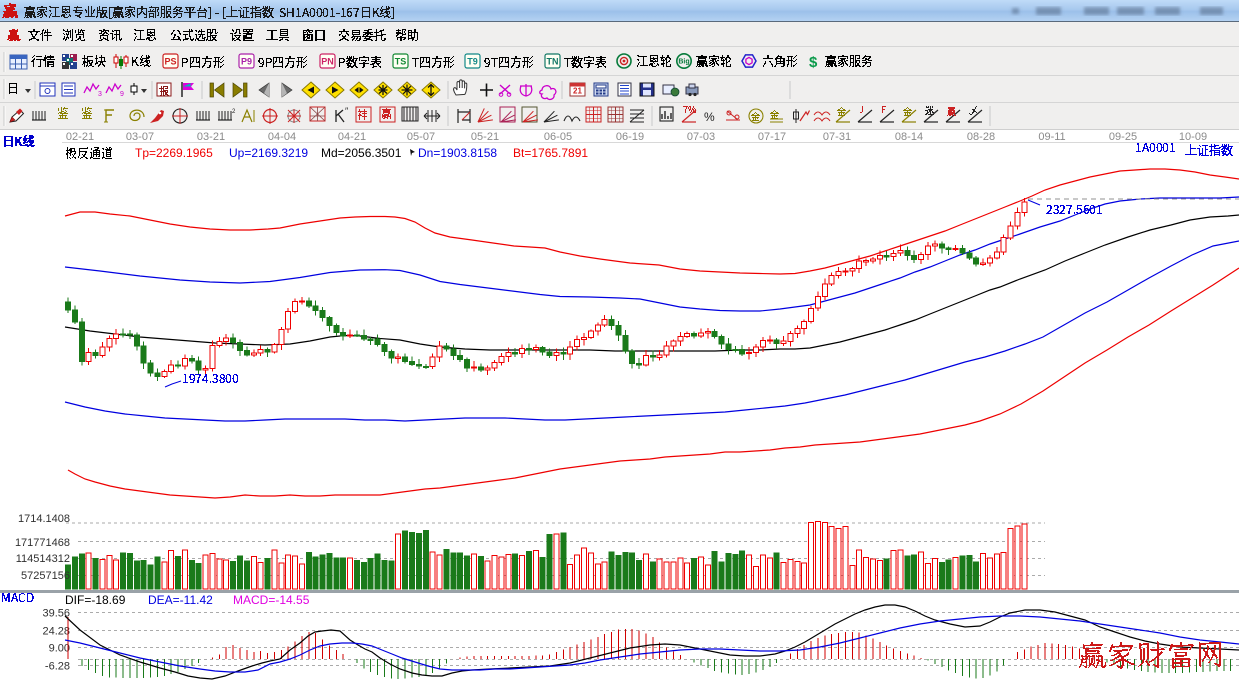  I want to click on svg-text: 04-21, so click(352, 137).